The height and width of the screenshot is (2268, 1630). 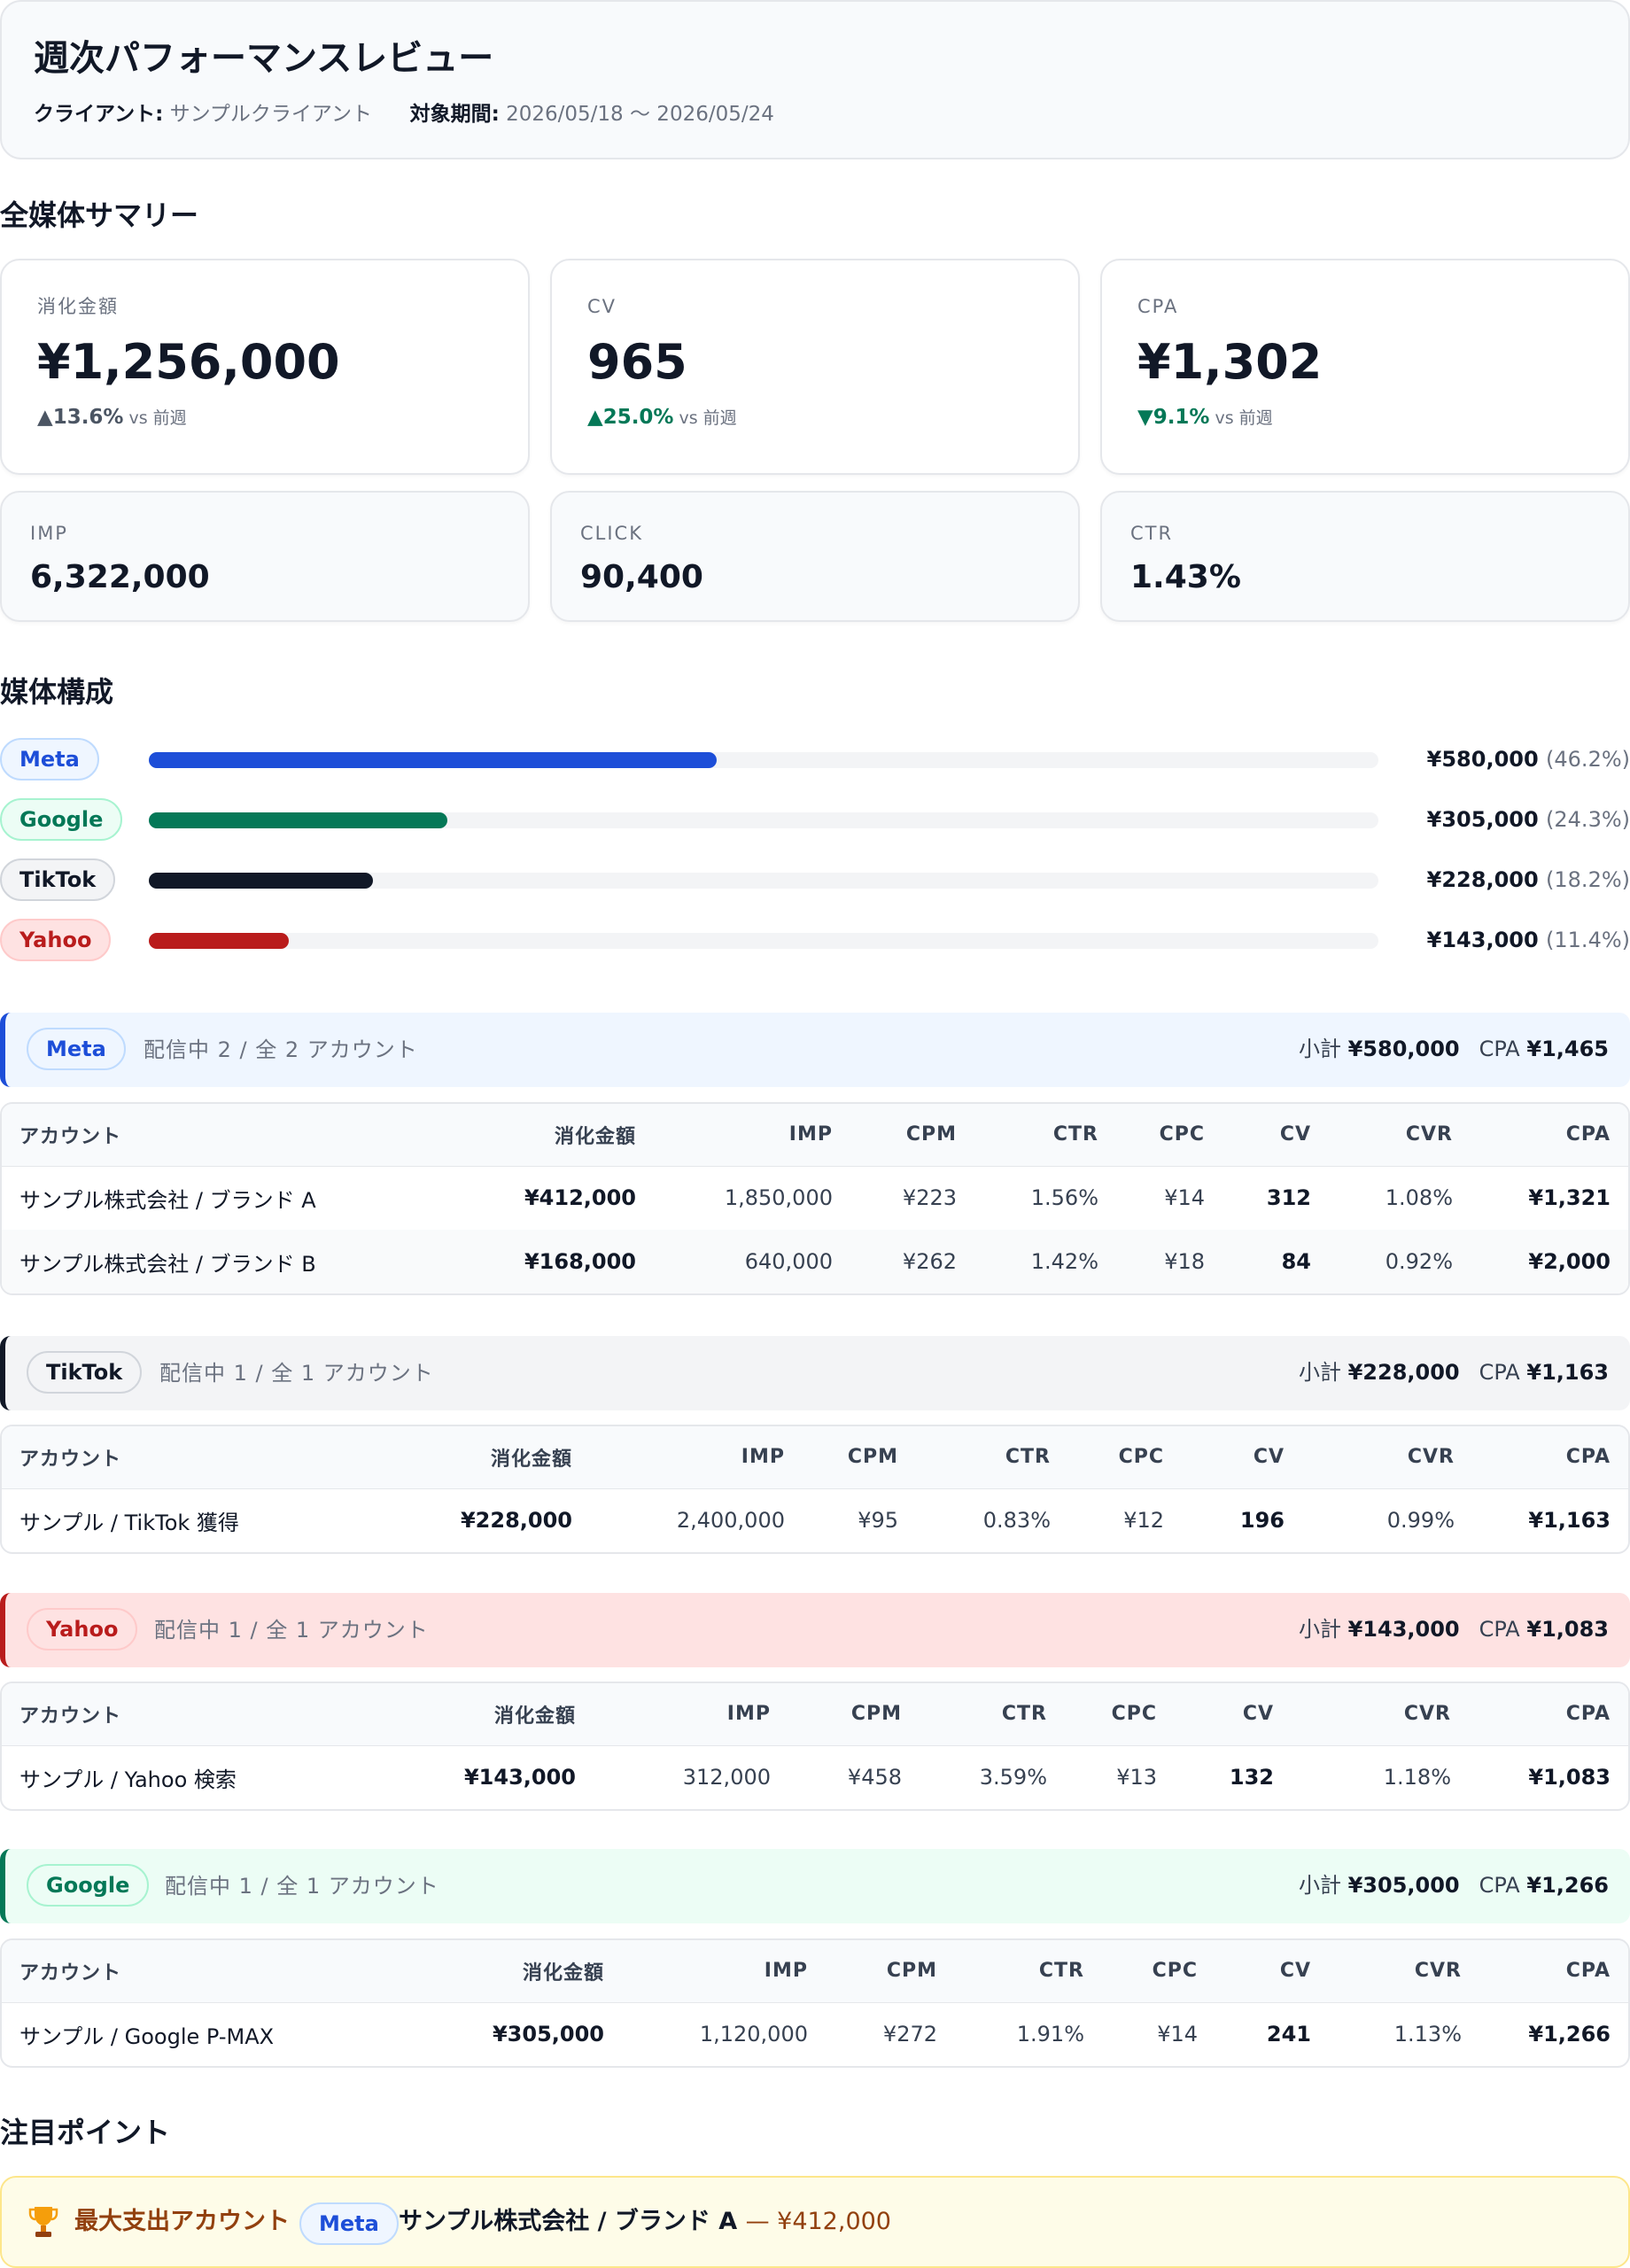 I want to click on cell-cpm: ¥95, so click(x=878, y=1521).